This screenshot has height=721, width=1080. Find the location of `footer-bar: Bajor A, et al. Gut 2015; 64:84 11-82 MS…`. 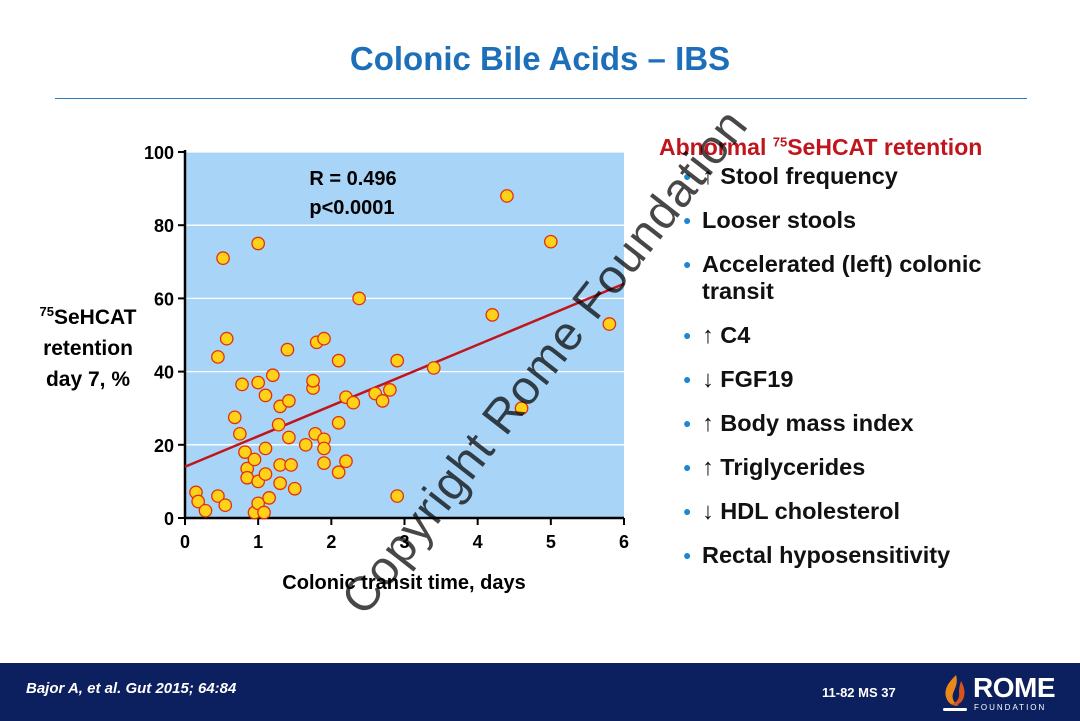

footer-bar: Bajor A, et al. Gut 2015; 64:84 11-82 MS… is located at coordinates (540, 692).